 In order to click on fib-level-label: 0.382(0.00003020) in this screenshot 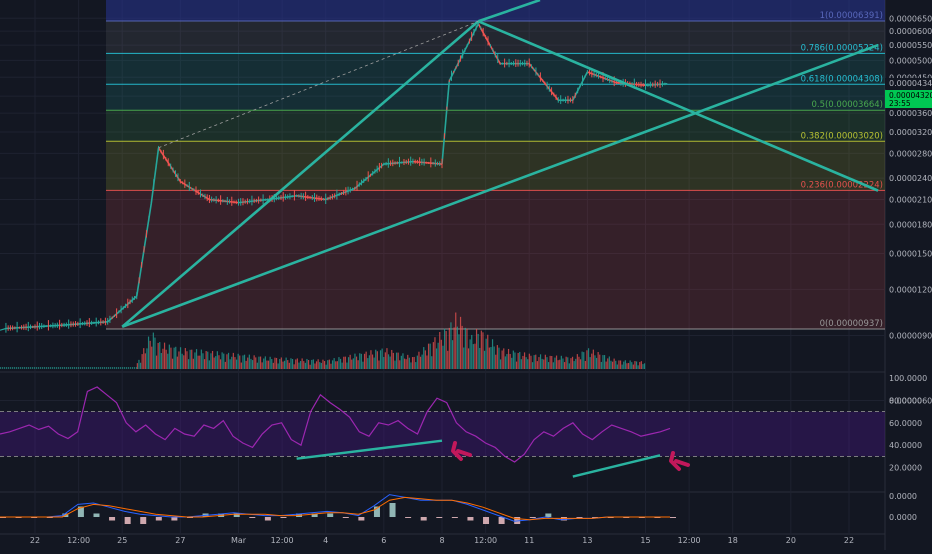, I will do `click(842, 136)`.